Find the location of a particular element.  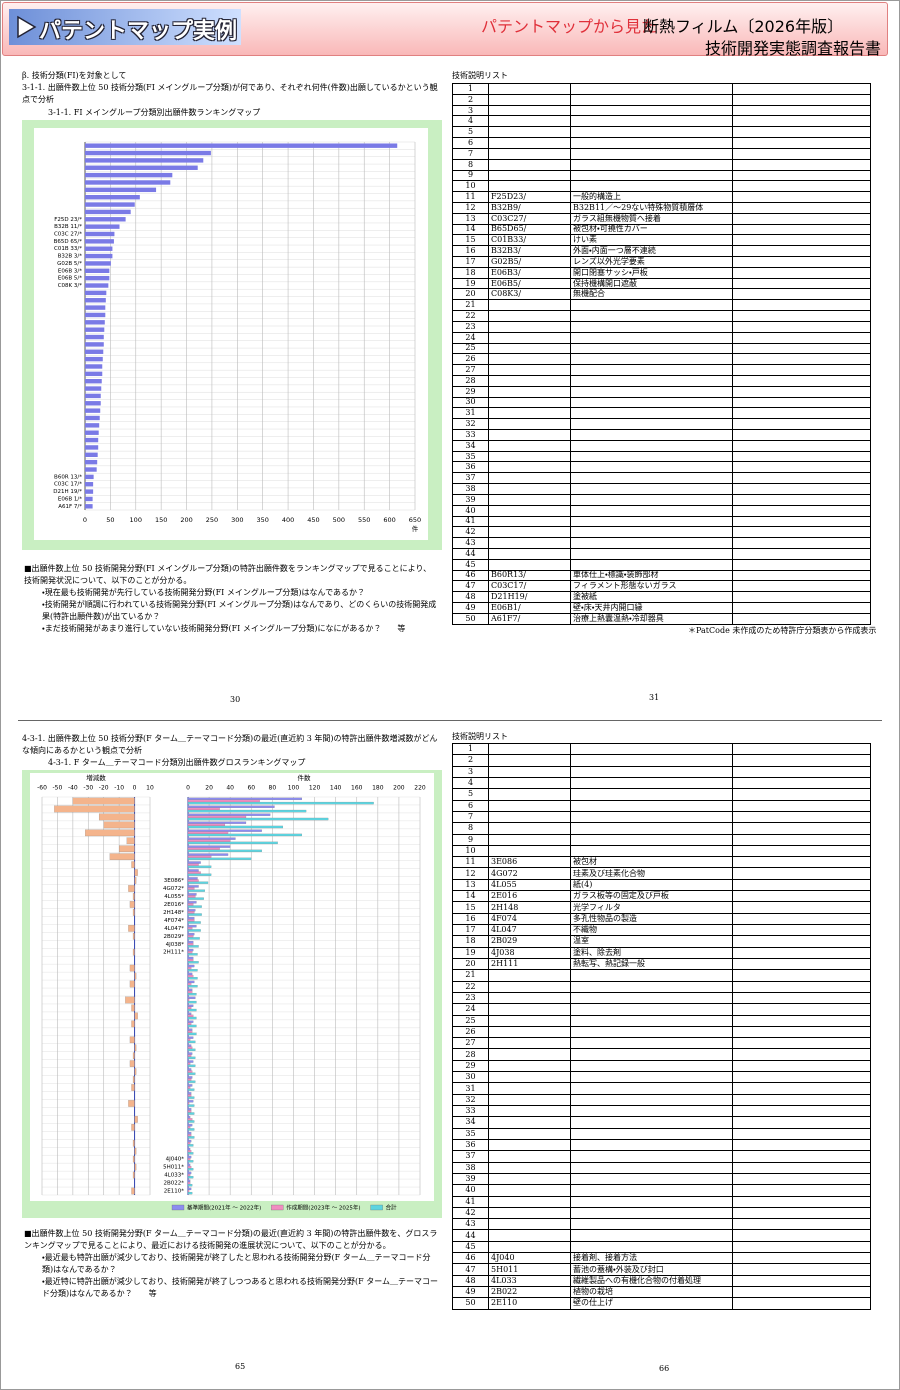

table-row: 35 is located at coordinates (661, 456).